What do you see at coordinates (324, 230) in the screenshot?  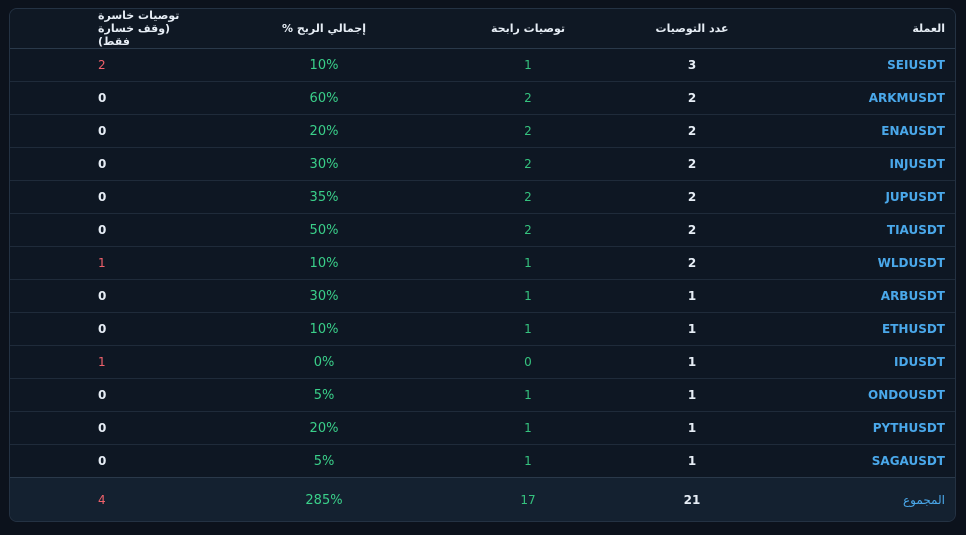 I see `profit-cell: 50%` at bounding box center [324, 230].